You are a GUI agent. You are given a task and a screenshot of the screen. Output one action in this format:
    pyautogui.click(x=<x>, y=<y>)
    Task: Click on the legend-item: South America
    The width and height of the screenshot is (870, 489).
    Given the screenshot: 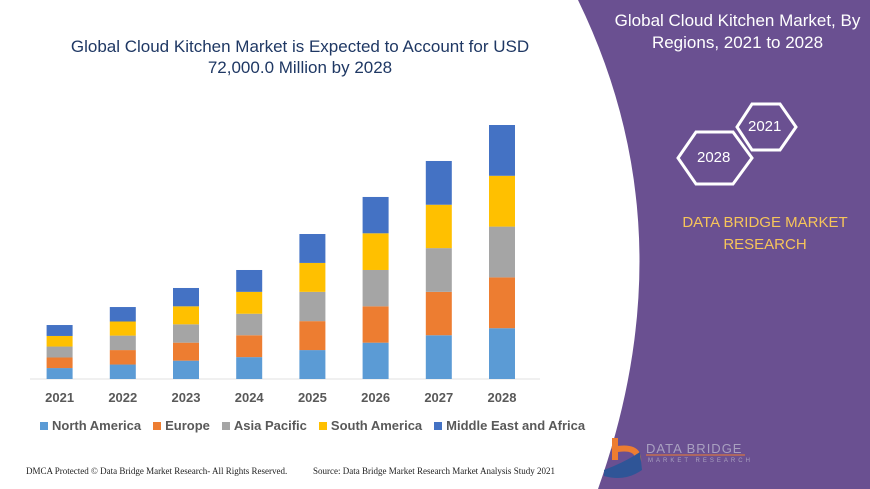 What is the action you would take?
    pyautogui.click(x=370, y=425)
    